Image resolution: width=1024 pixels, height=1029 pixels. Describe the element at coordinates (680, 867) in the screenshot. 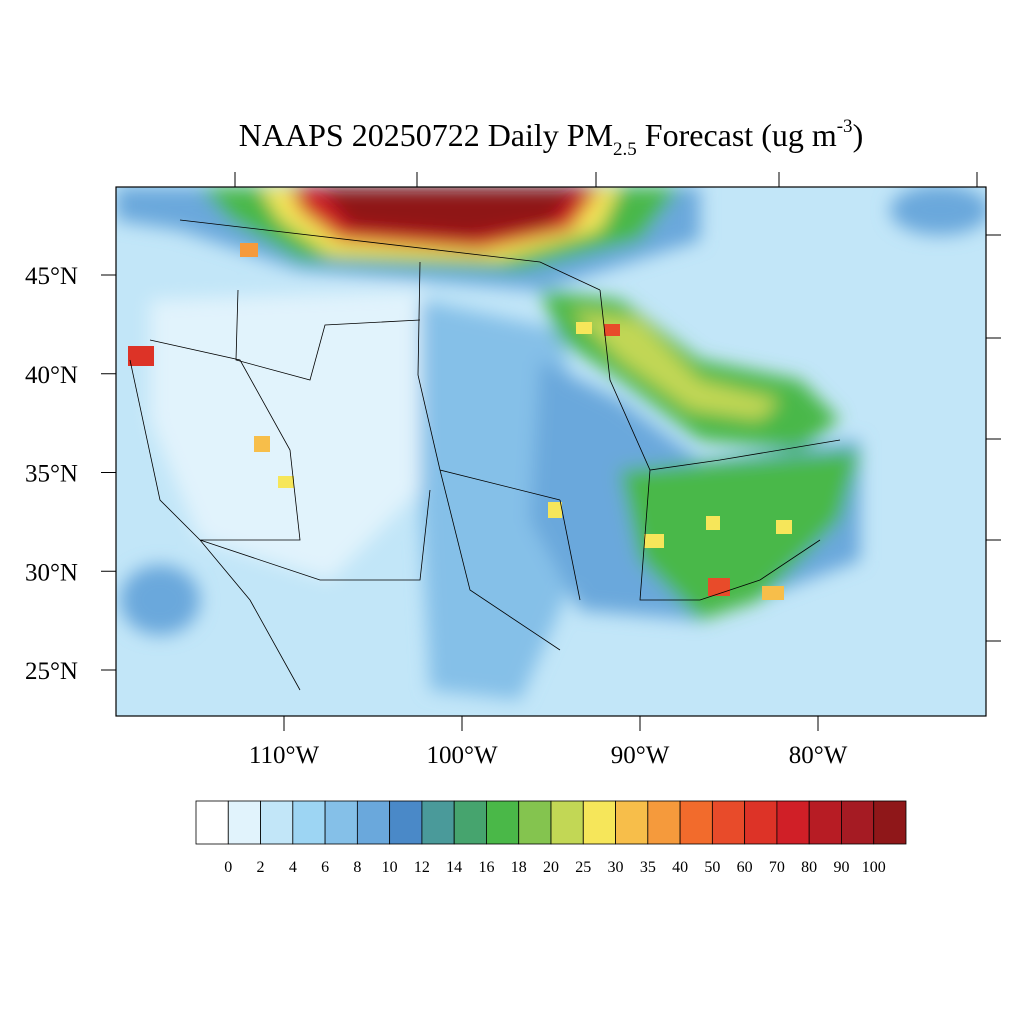

I see `colorbar-label: 40` at that location.